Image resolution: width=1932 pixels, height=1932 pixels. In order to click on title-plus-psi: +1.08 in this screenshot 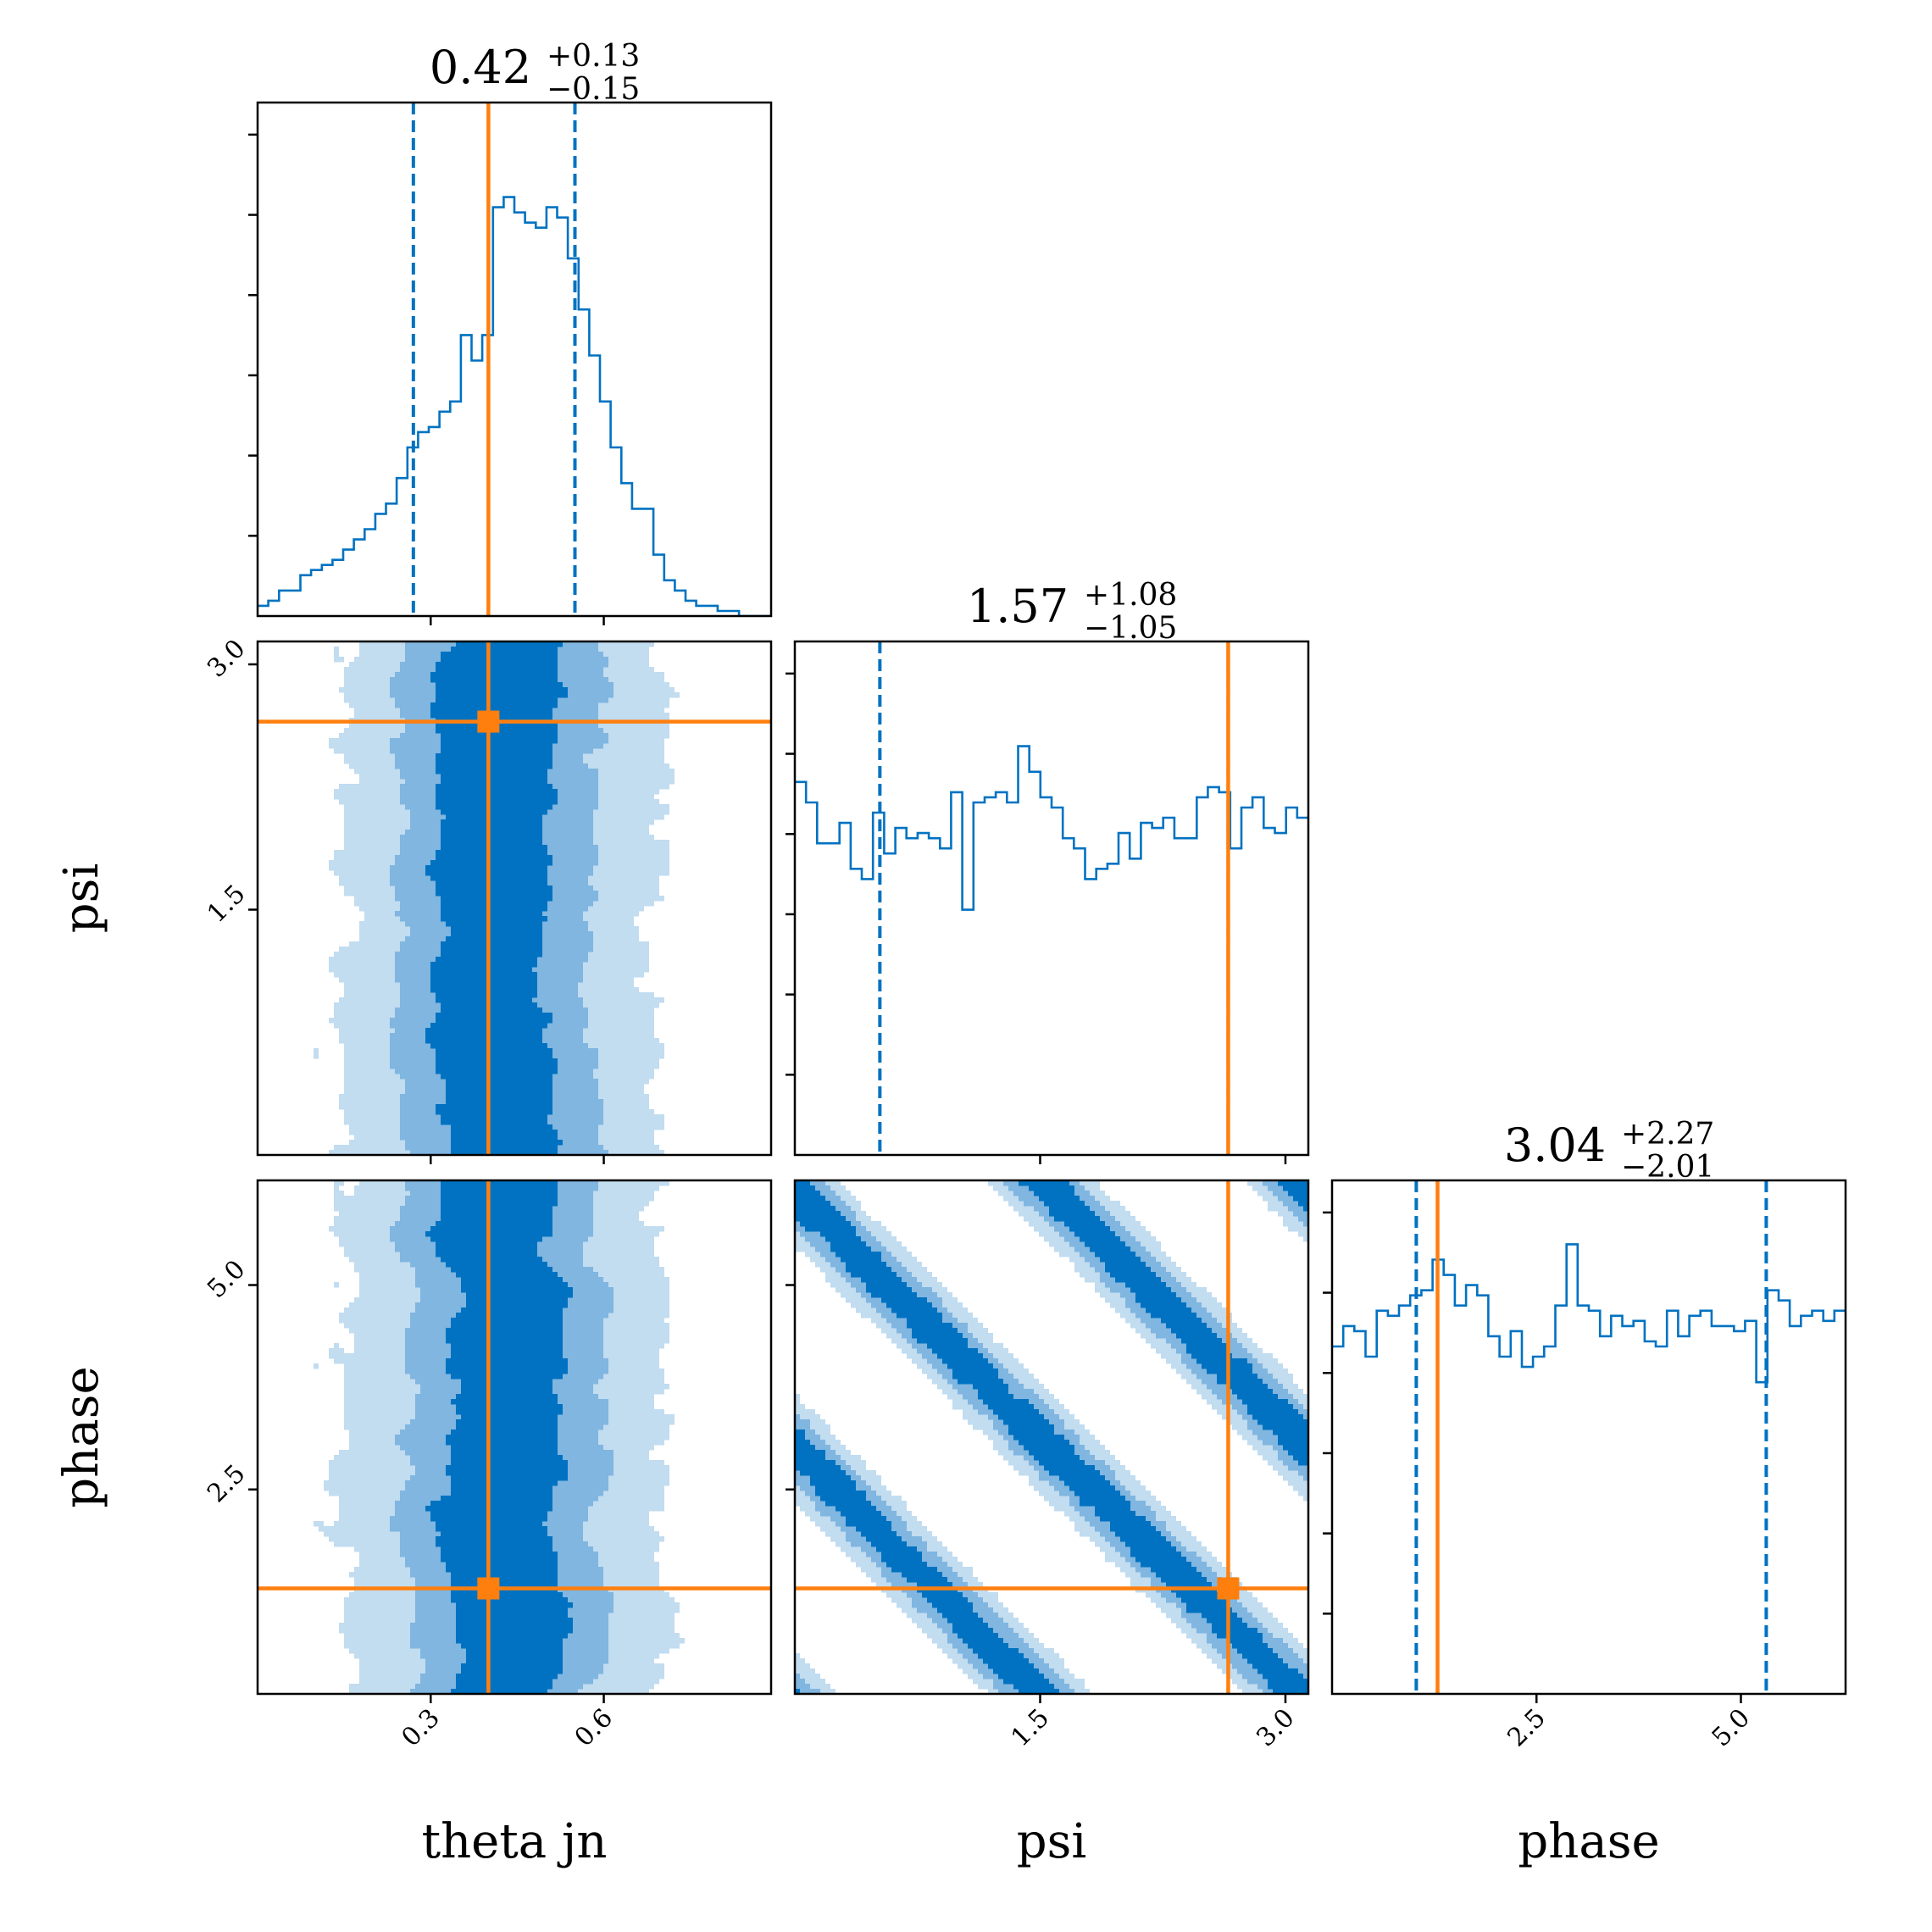, I will do `click(1130, 595)`.